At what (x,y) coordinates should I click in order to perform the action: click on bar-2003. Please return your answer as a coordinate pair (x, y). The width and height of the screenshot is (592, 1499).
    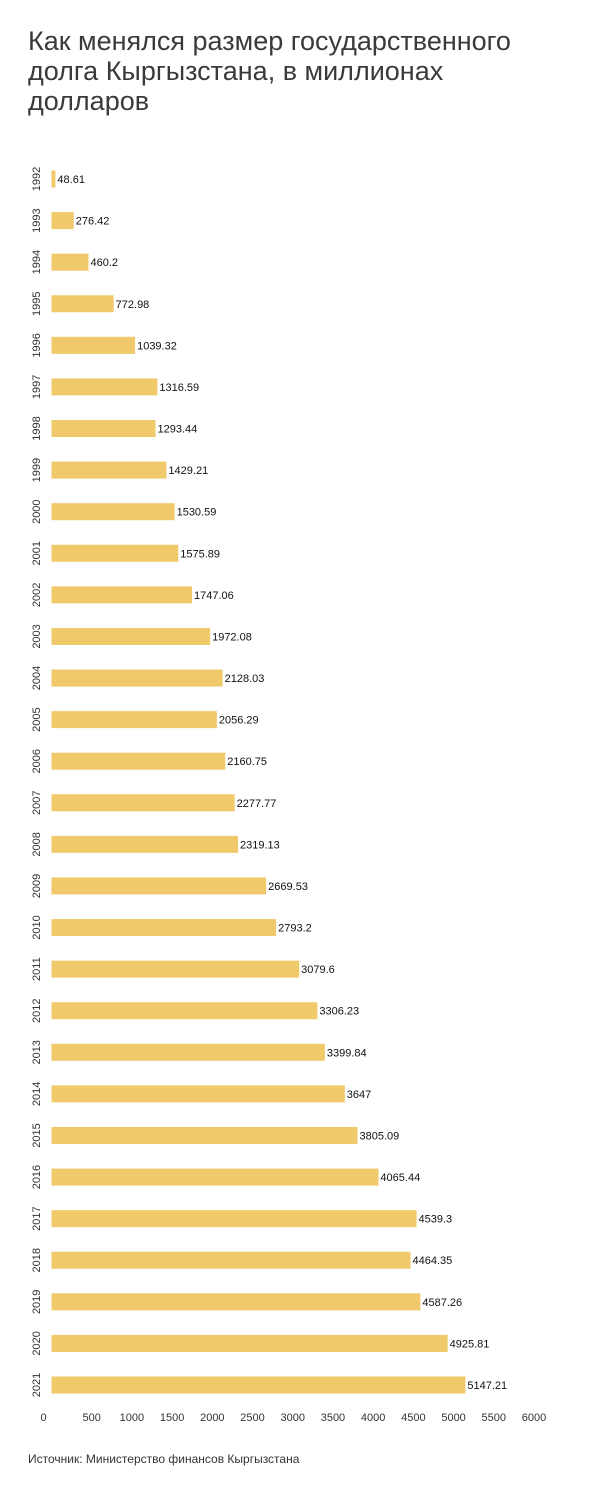
    Looking at the image, I should click on (131, 636).